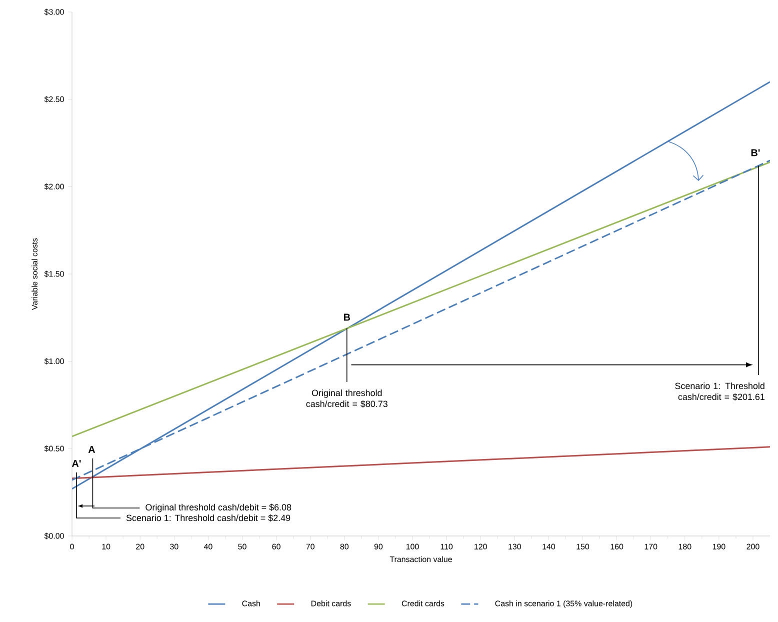 The image size is (778, 622). Describe the element at coordinates (76, 463) in the screenshot. I see `annotation: A'` at that location.